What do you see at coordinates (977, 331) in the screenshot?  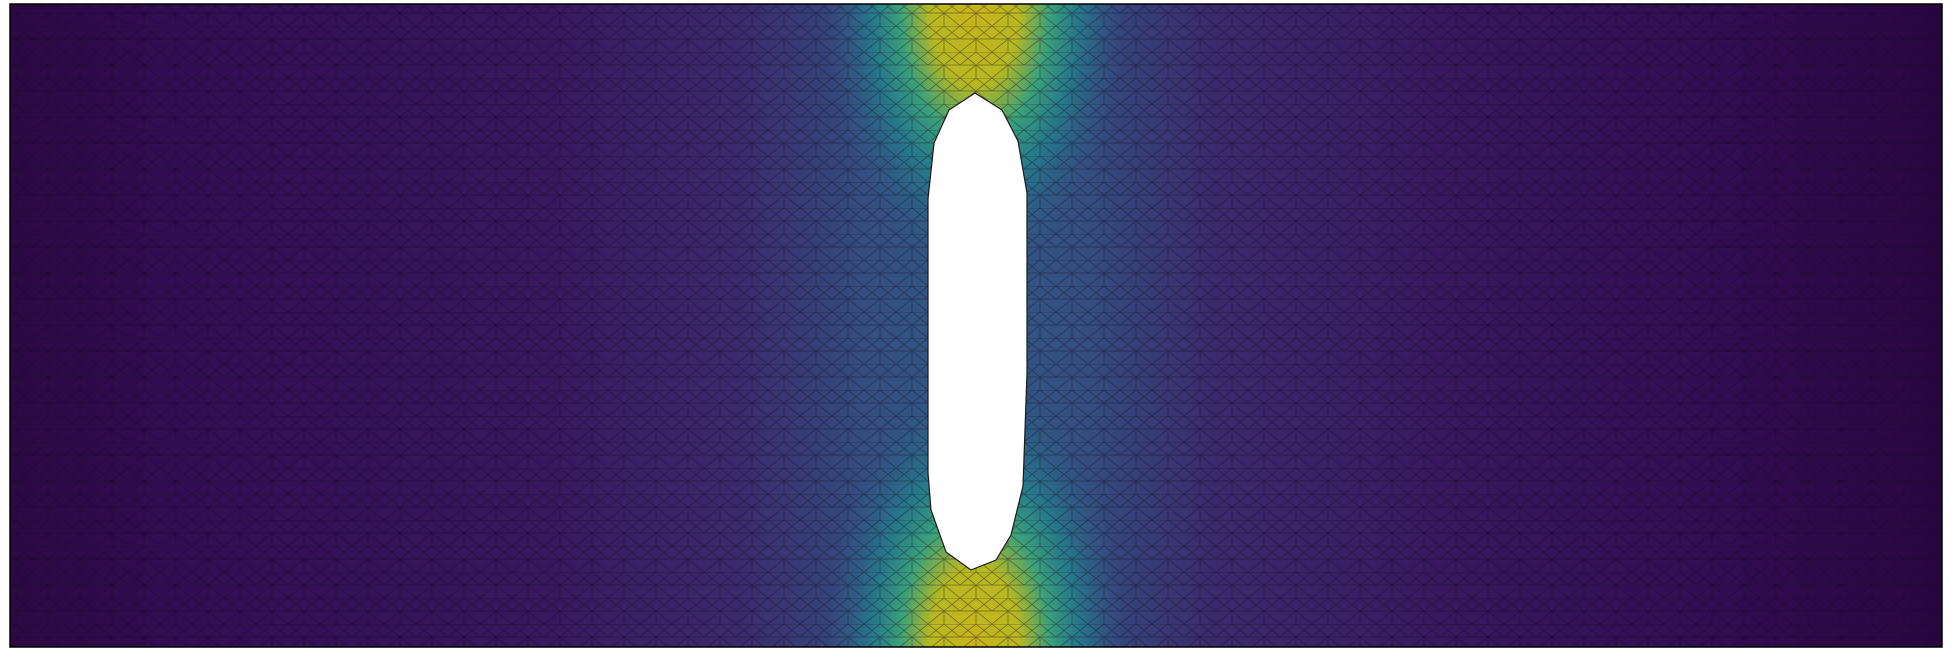 I see `hole` at bounding box center [977, 331].